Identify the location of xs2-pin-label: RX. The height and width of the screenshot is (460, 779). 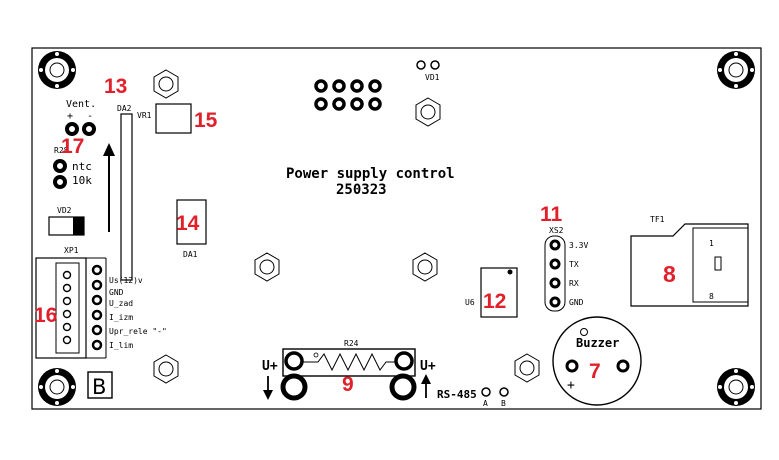
(574, 283).